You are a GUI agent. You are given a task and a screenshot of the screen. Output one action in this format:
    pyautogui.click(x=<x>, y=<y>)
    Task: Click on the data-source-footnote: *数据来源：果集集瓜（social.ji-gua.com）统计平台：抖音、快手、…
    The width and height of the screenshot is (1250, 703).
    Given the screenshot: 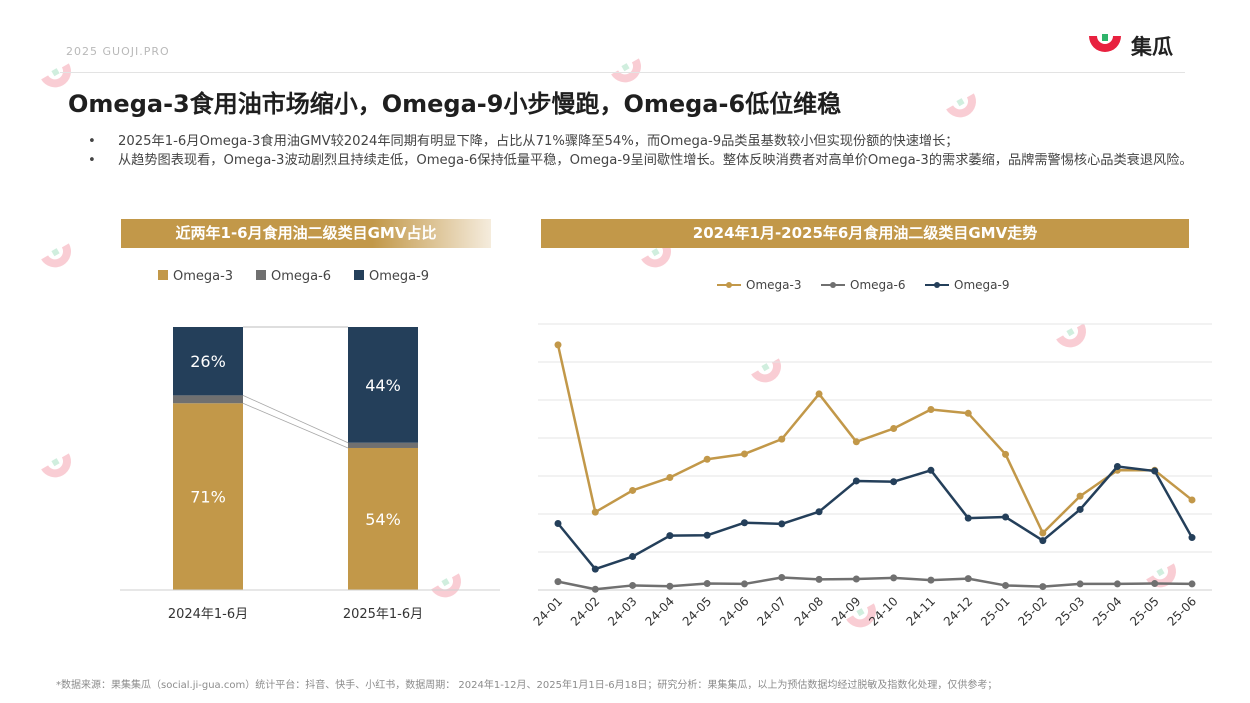 What is the action you would take?
    pyautogui.click(x=527, y=685)
    